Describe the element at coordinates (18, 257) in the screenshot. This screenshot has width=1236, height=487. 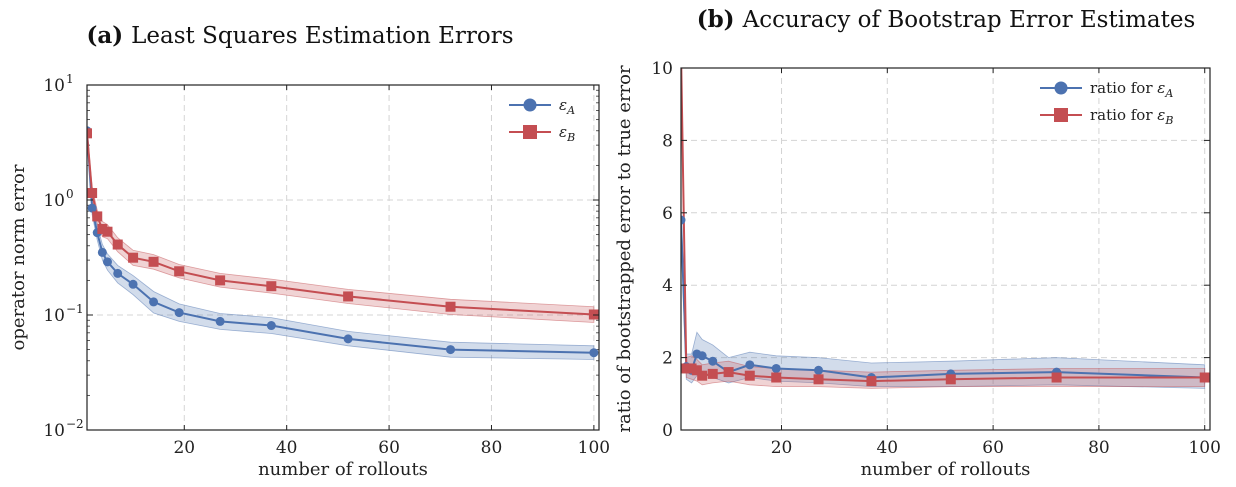
I see `y-axis-label: operator norm error` at that location.